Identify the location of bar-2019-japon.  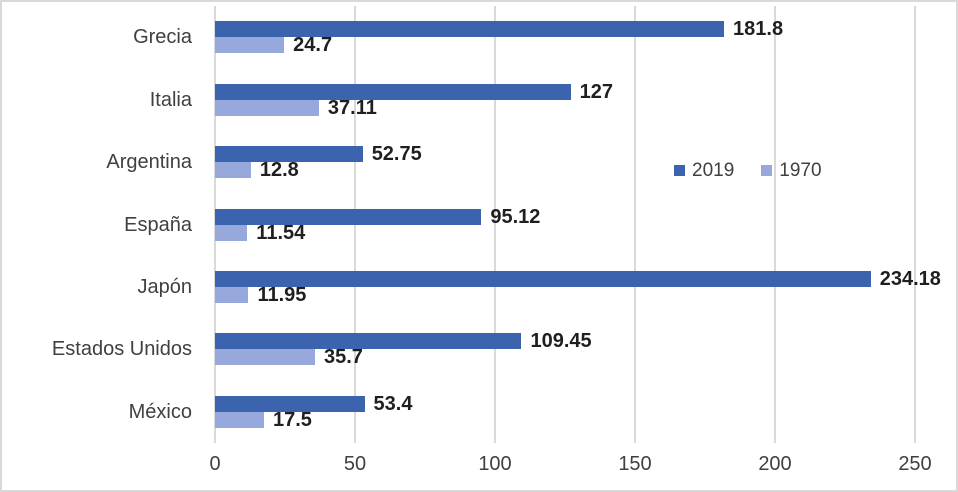
(543, 278).